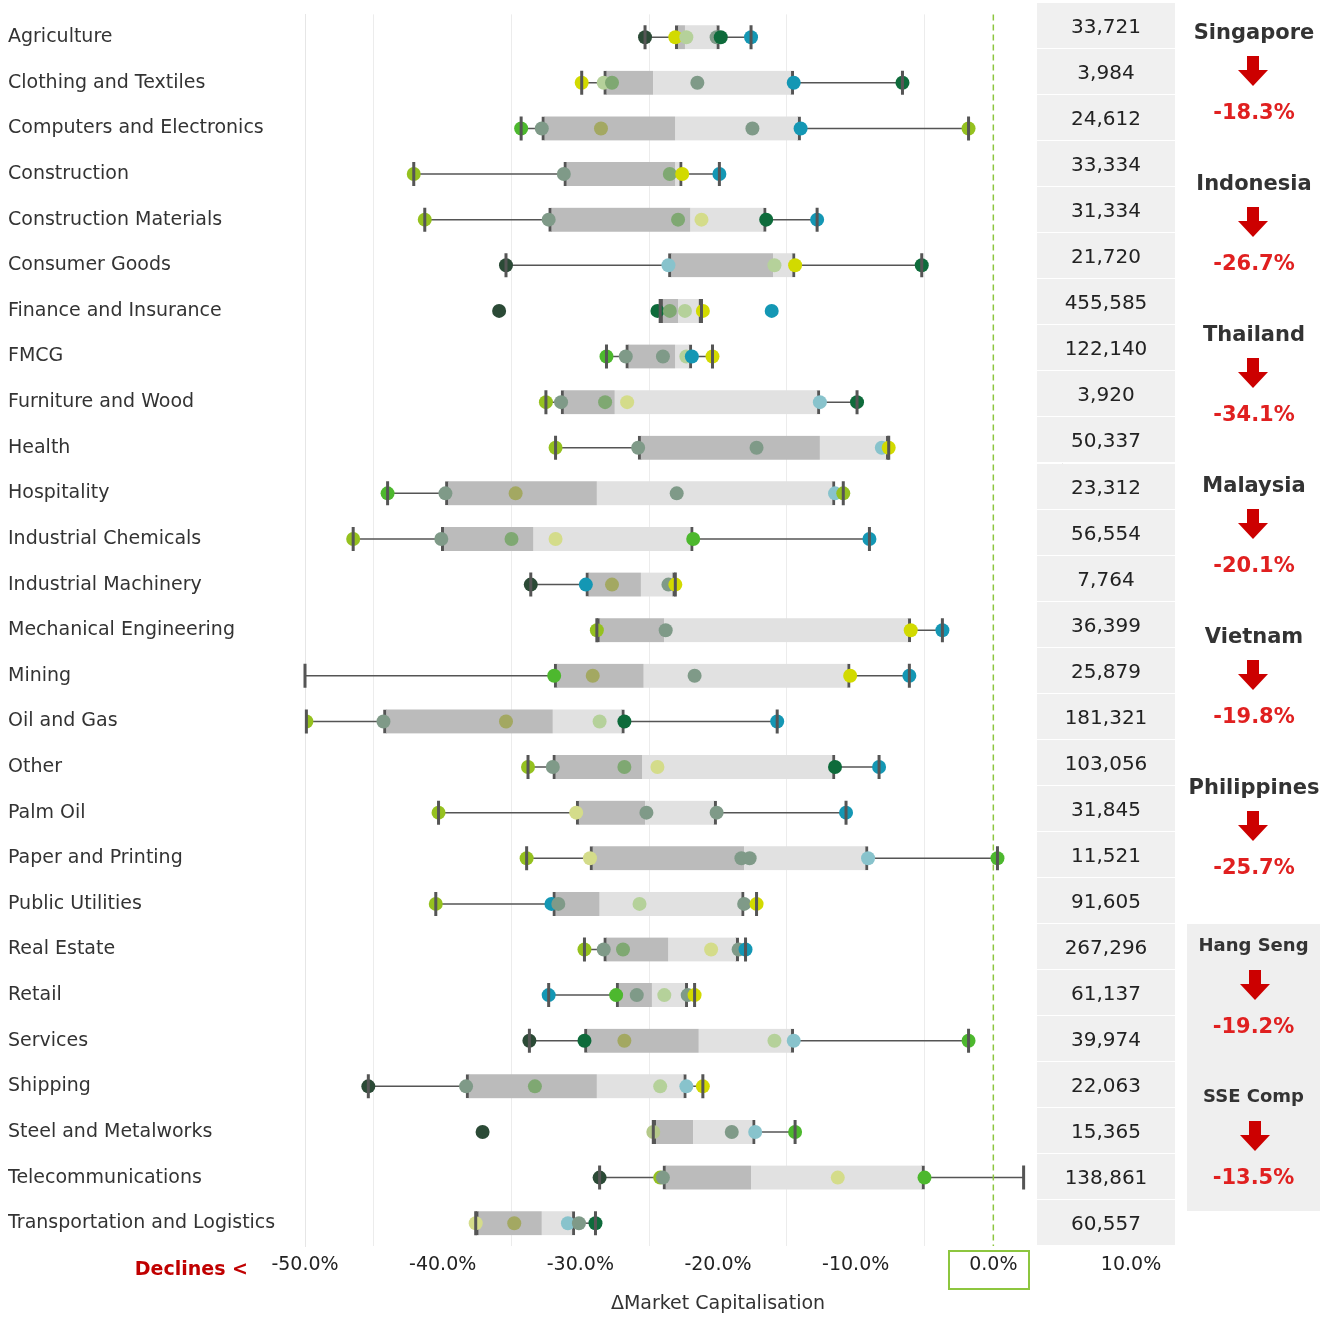 The width and height of the screenshot is (1333, 1319). What do you see at coordinates (115, 308) in the screenshot?
I see `y-tick-label: Finance and Insurance` at bounding box center [115, 308].